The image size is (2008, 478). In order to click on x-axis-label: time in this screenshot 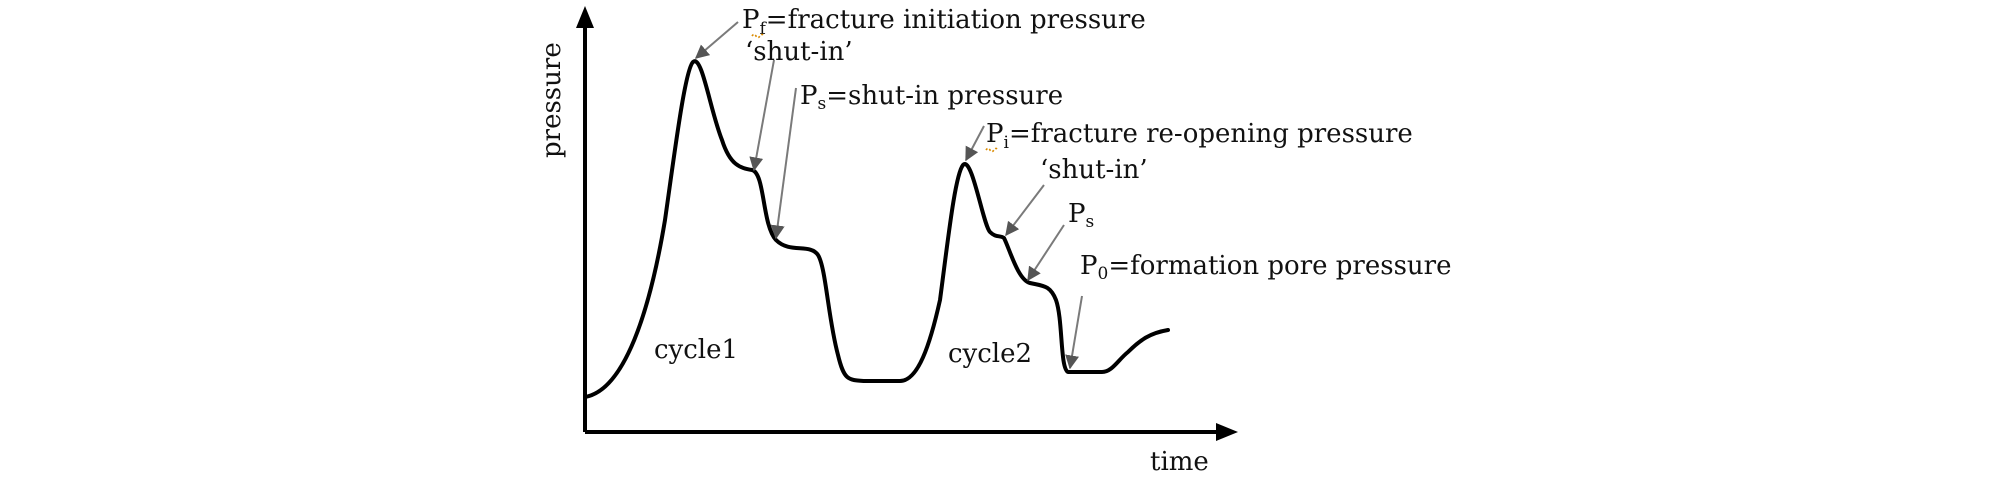, I will do `click(1179, 462)`.